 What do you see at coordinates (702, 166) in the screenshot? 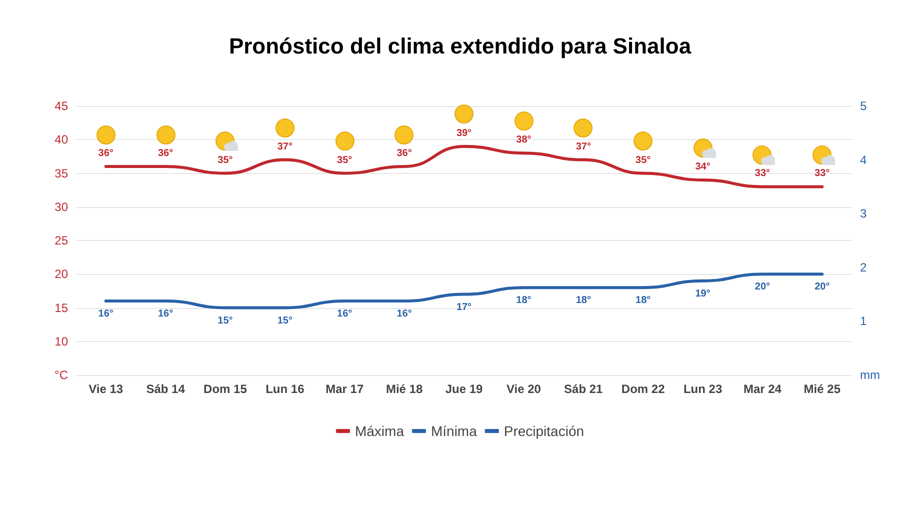
I see `data-label: 34°` at bounding box center [702, 166].